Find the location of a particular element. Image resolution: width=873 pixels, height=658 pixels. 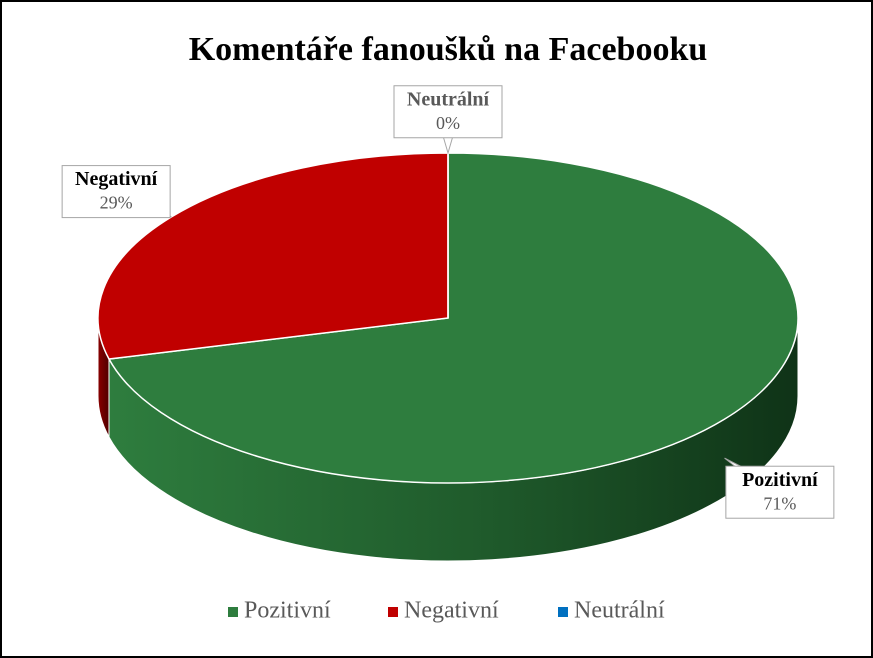

callout-value: 29% is located at coordinates (116, 203).